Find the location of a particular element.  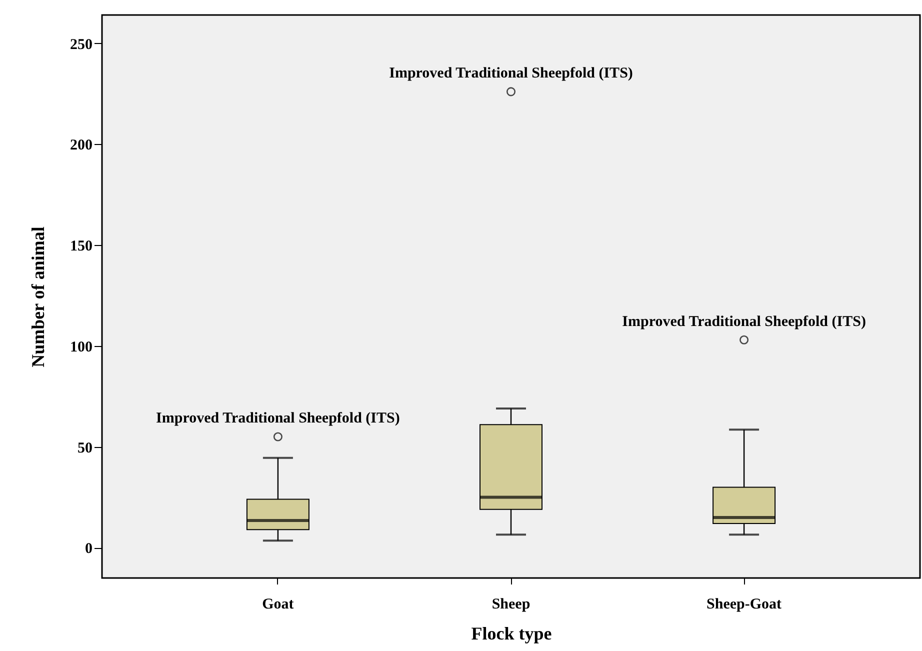

y-tick-label: 100 is located at coordinates (81, 347).